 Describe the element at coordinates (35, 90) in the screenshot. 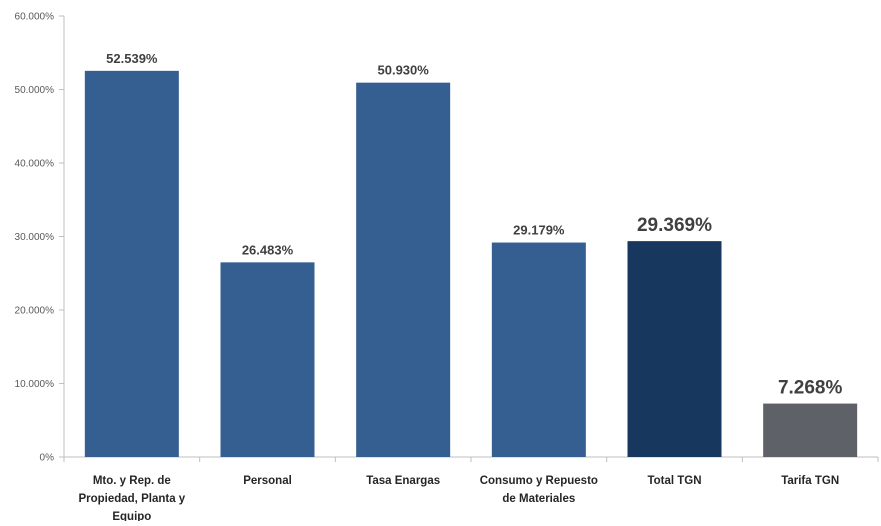

I see `y-tick-label: 50.000%` at that location.